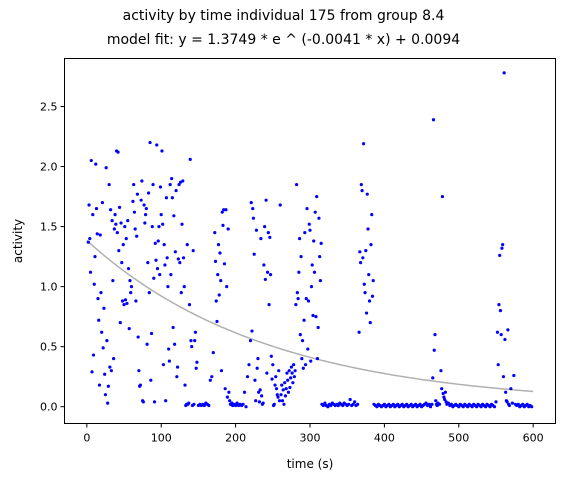 The width and height of the screenshot is (567, 480). What do you see at coordinates (235, 438) in the screenshot?
I see `x-tick-label: 200` at bounding box center [235, 438].